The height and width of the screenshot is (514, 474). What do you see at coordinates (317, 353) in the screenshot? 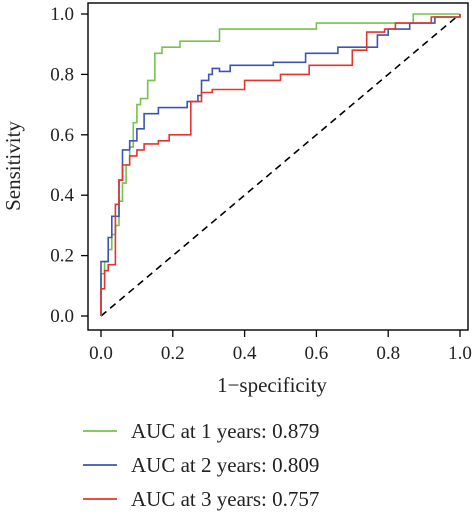
I see `x-tick-label: 0.6` at bounding box center [317, 353].